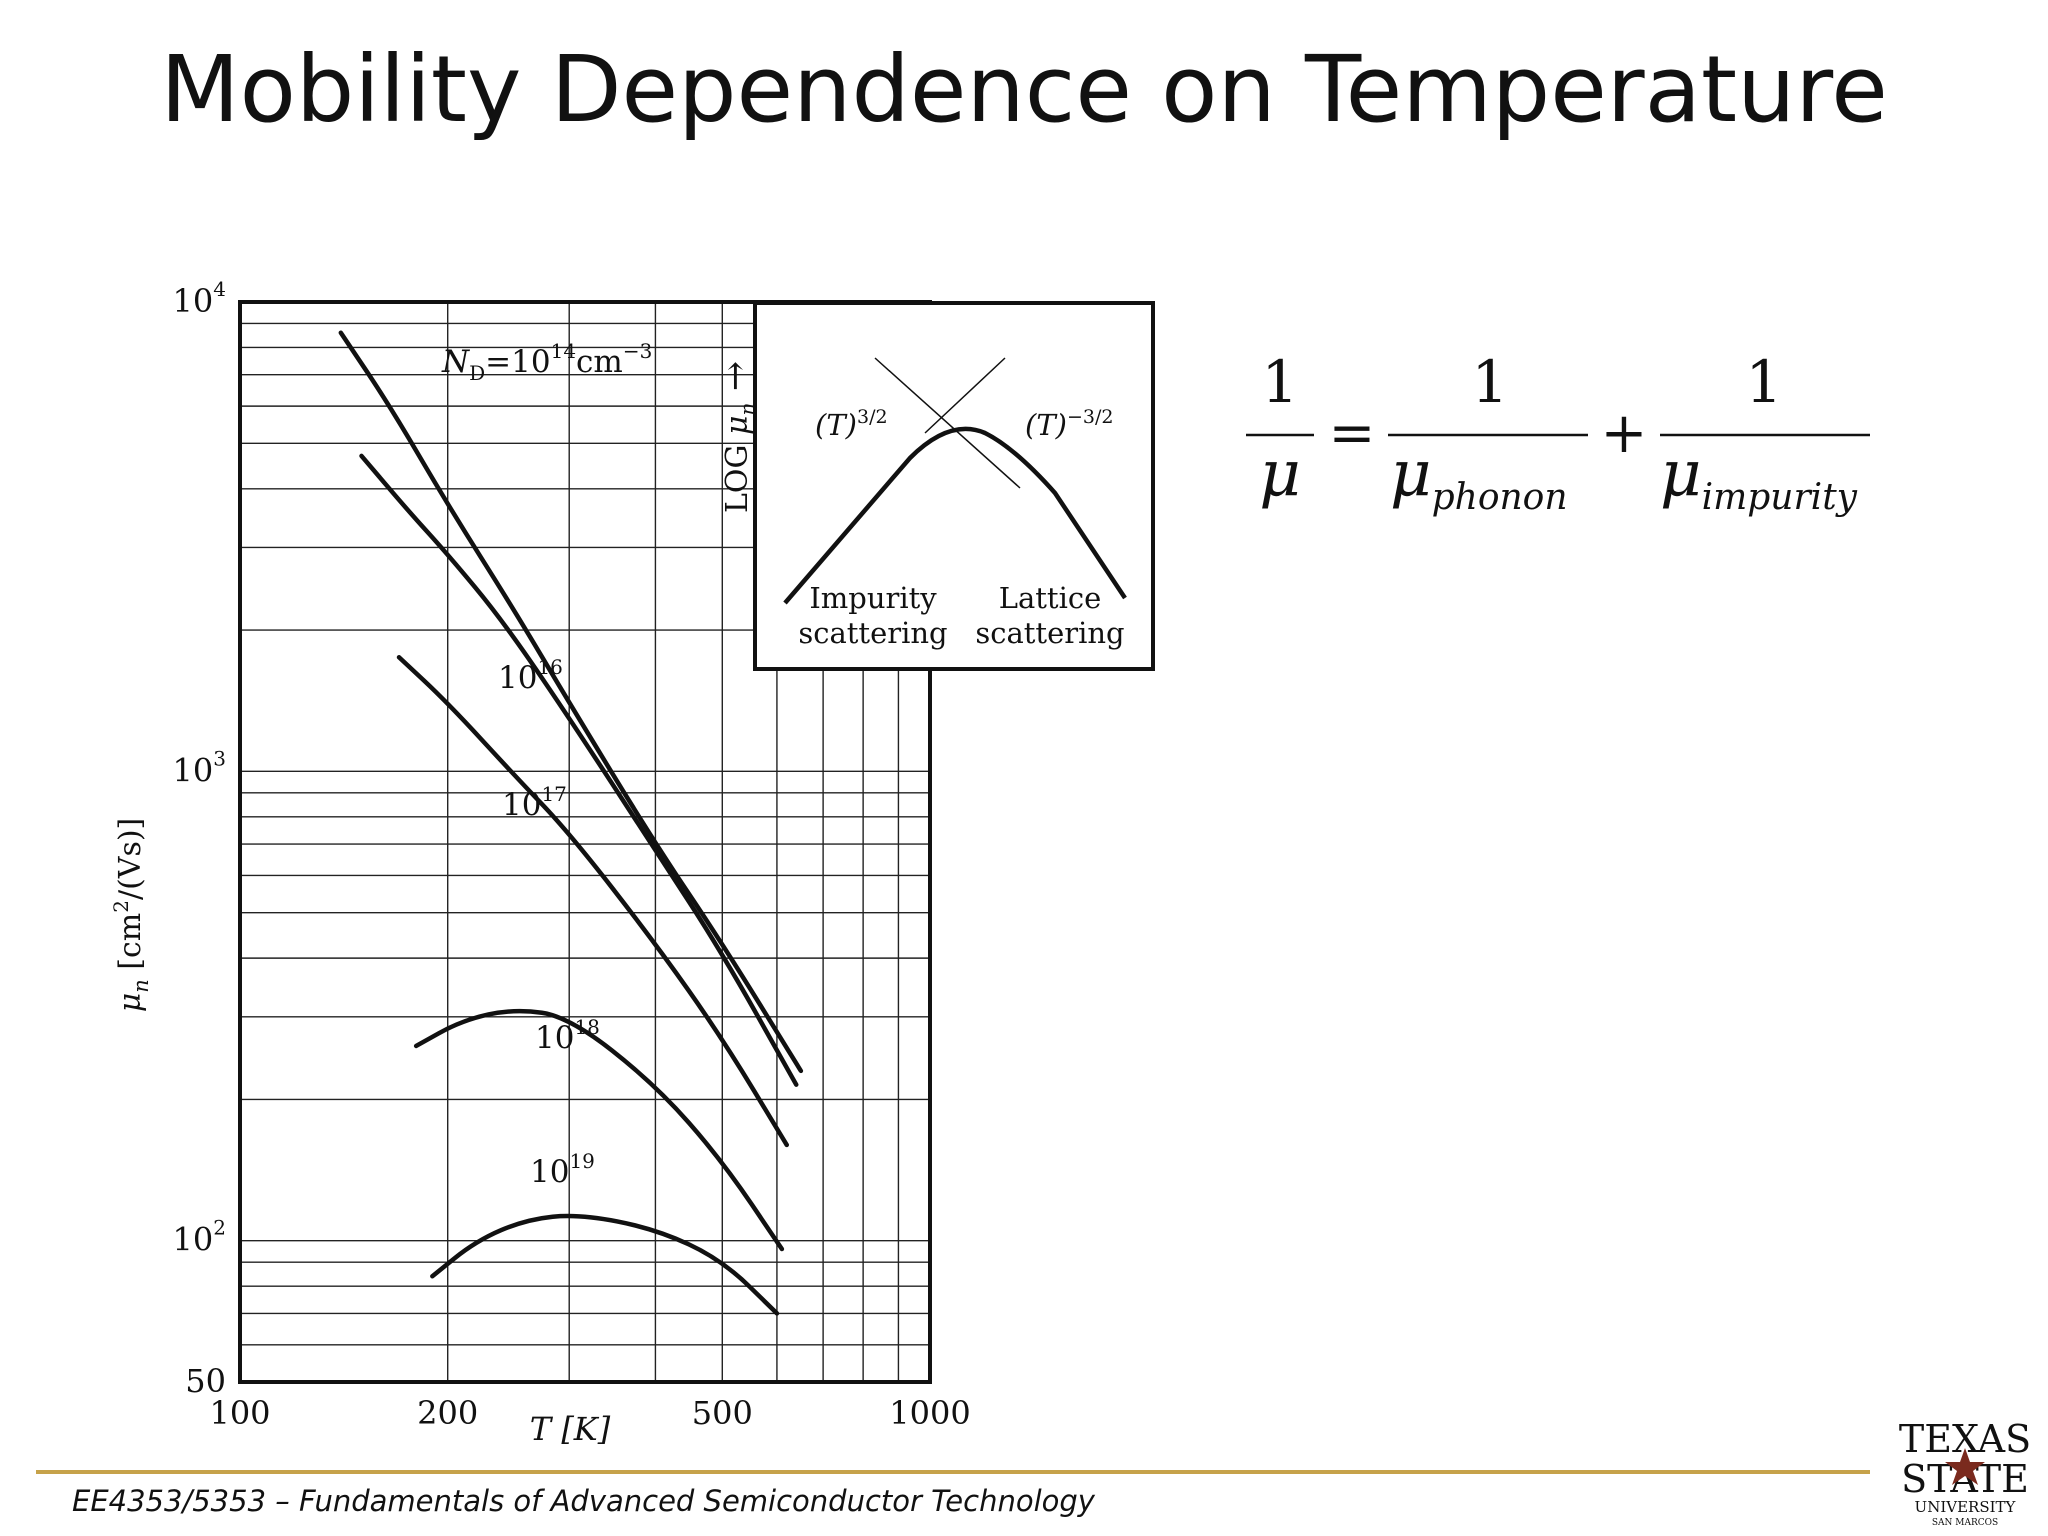 This screenshot has width=2048, height=1536. What do you see at coordinates (1024, 89) in the screenshot?
I see `slide-title: Mobility Dependence on Temperature` at bounding box center [1024, 89].